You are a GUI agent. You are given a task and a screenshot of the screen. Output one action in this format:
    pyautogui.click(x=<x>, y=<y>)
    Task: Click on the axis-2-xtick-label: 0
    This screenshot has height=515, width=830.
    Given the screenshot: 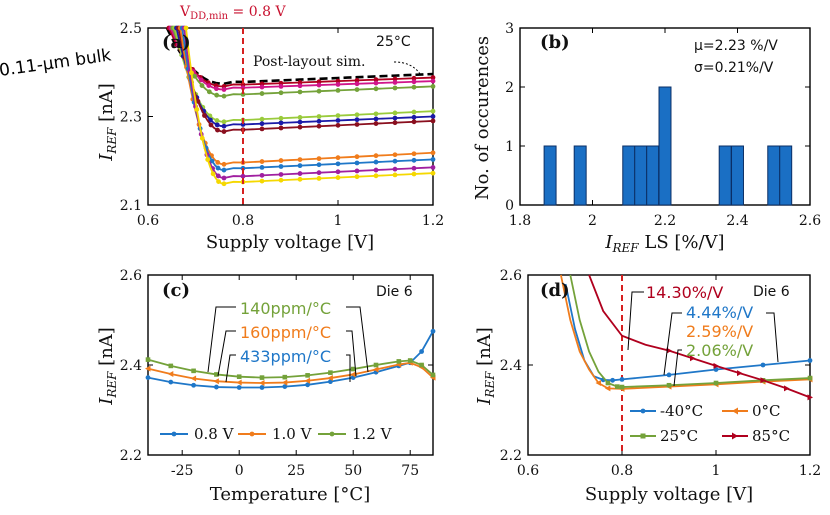 What is the action you would take?
    pyautogui.click(x=239, y=471)
    